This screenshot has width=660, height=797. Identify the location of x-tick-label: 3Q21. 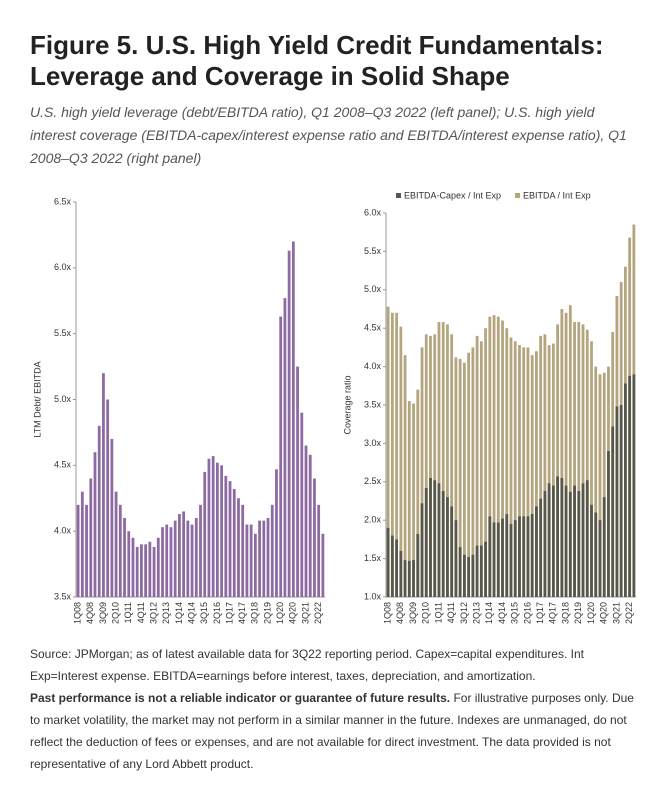
(305, 613).